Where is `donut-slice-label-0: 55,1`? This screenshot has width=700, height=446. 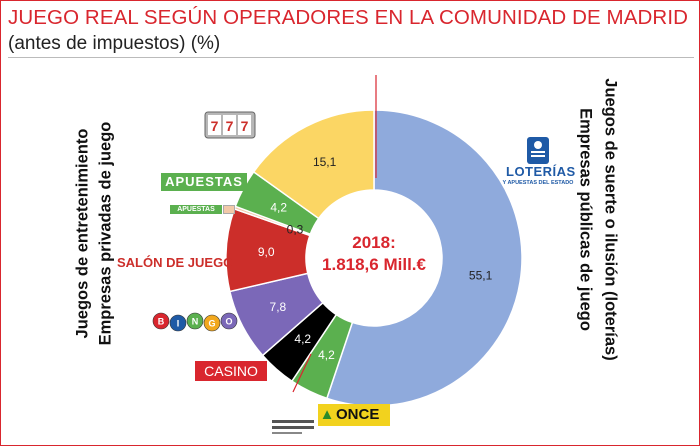 donut-slice-label-0: 55,1 is located at coordinates (481, 275).